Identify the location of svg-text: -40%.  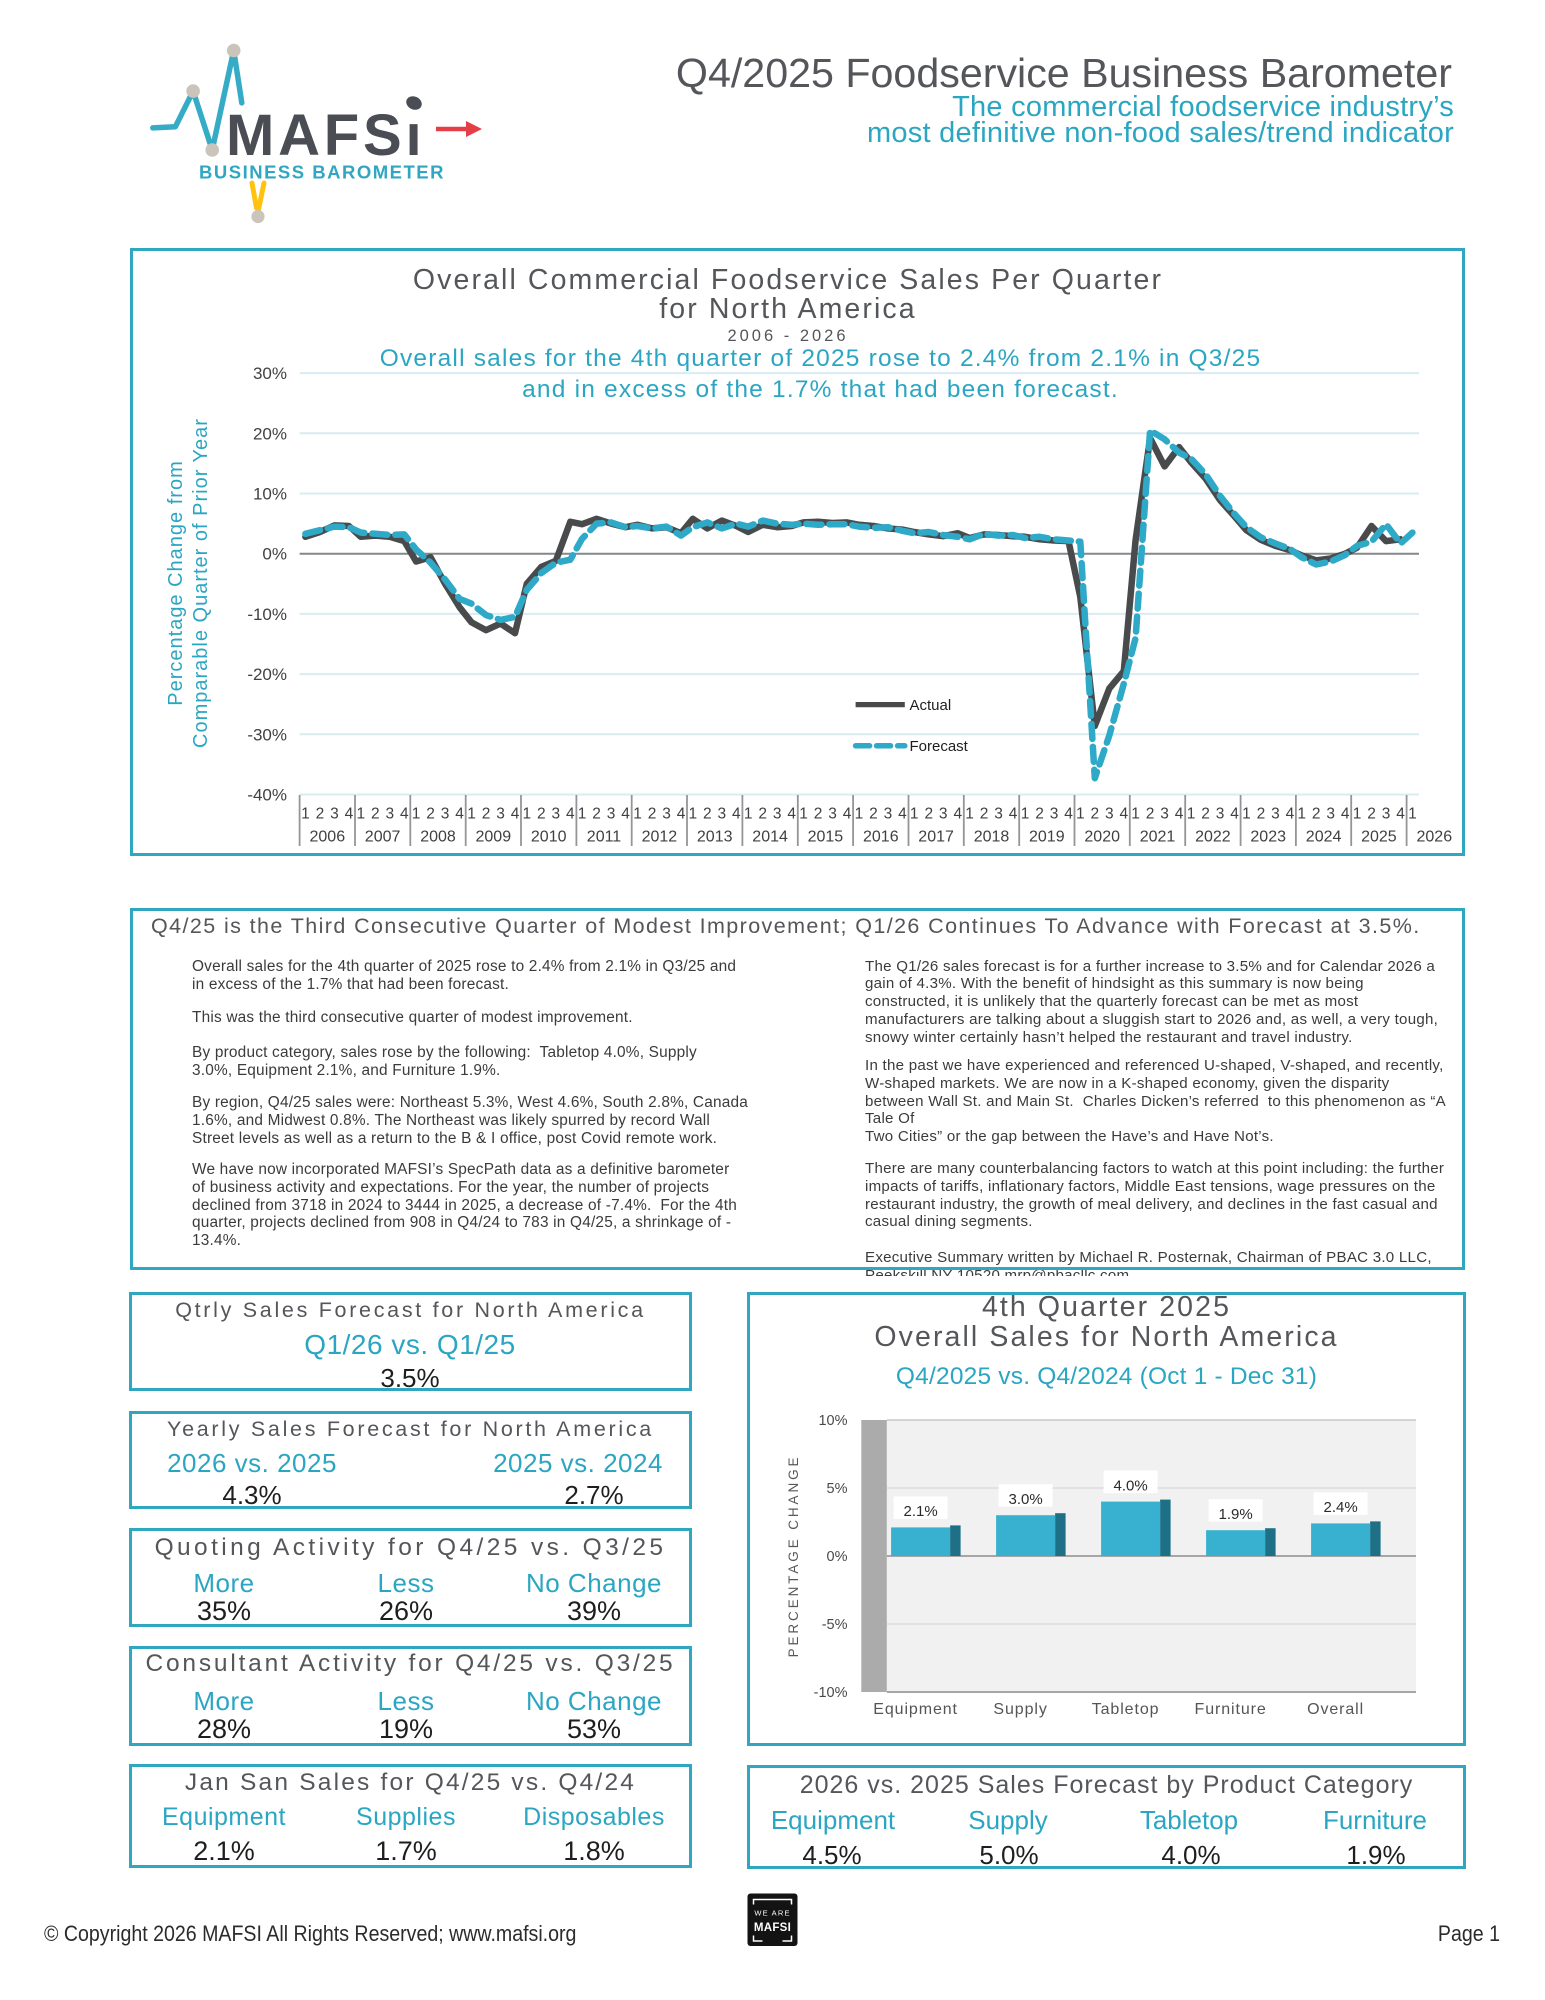
(267, 795).